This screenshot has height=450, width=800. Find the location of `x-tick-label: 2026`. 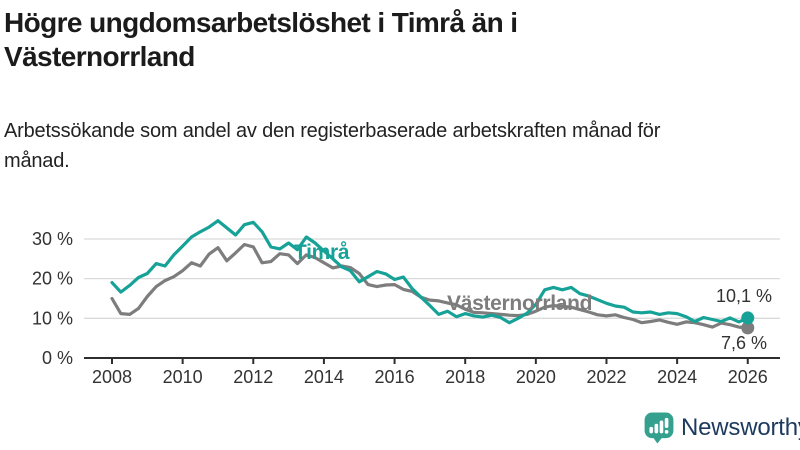

x-tick-label: 2026 is located at coordinates (748, 377).